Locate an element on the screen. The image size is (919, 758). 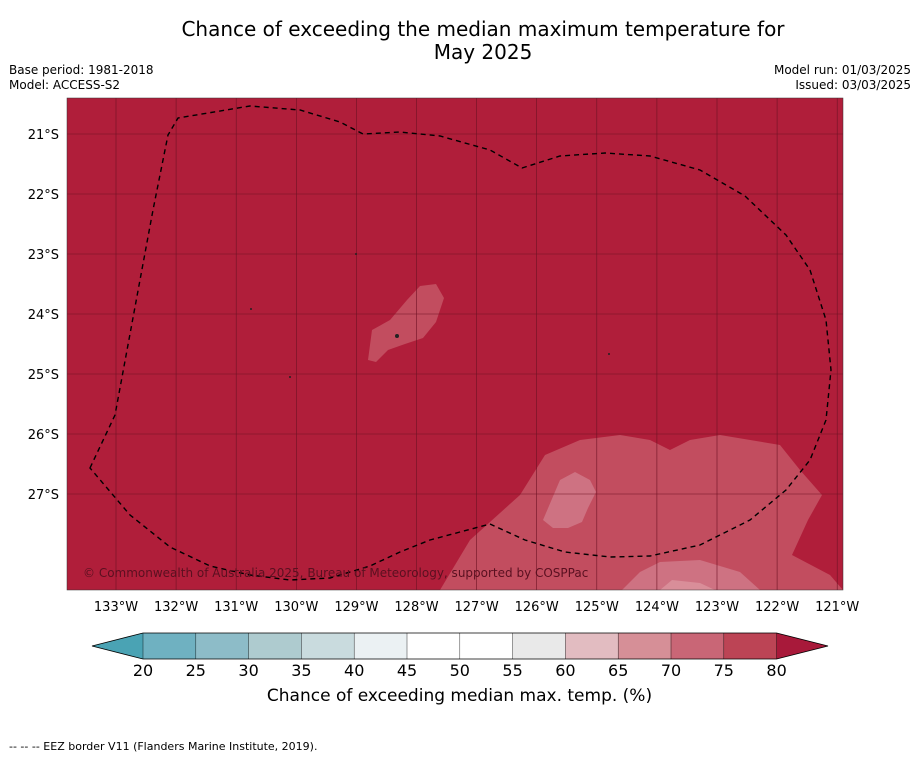
latitude-labels: 21°S 22°S 23°S 24°S 25°S 26°S 27°S is located at coordinates (43, 315).